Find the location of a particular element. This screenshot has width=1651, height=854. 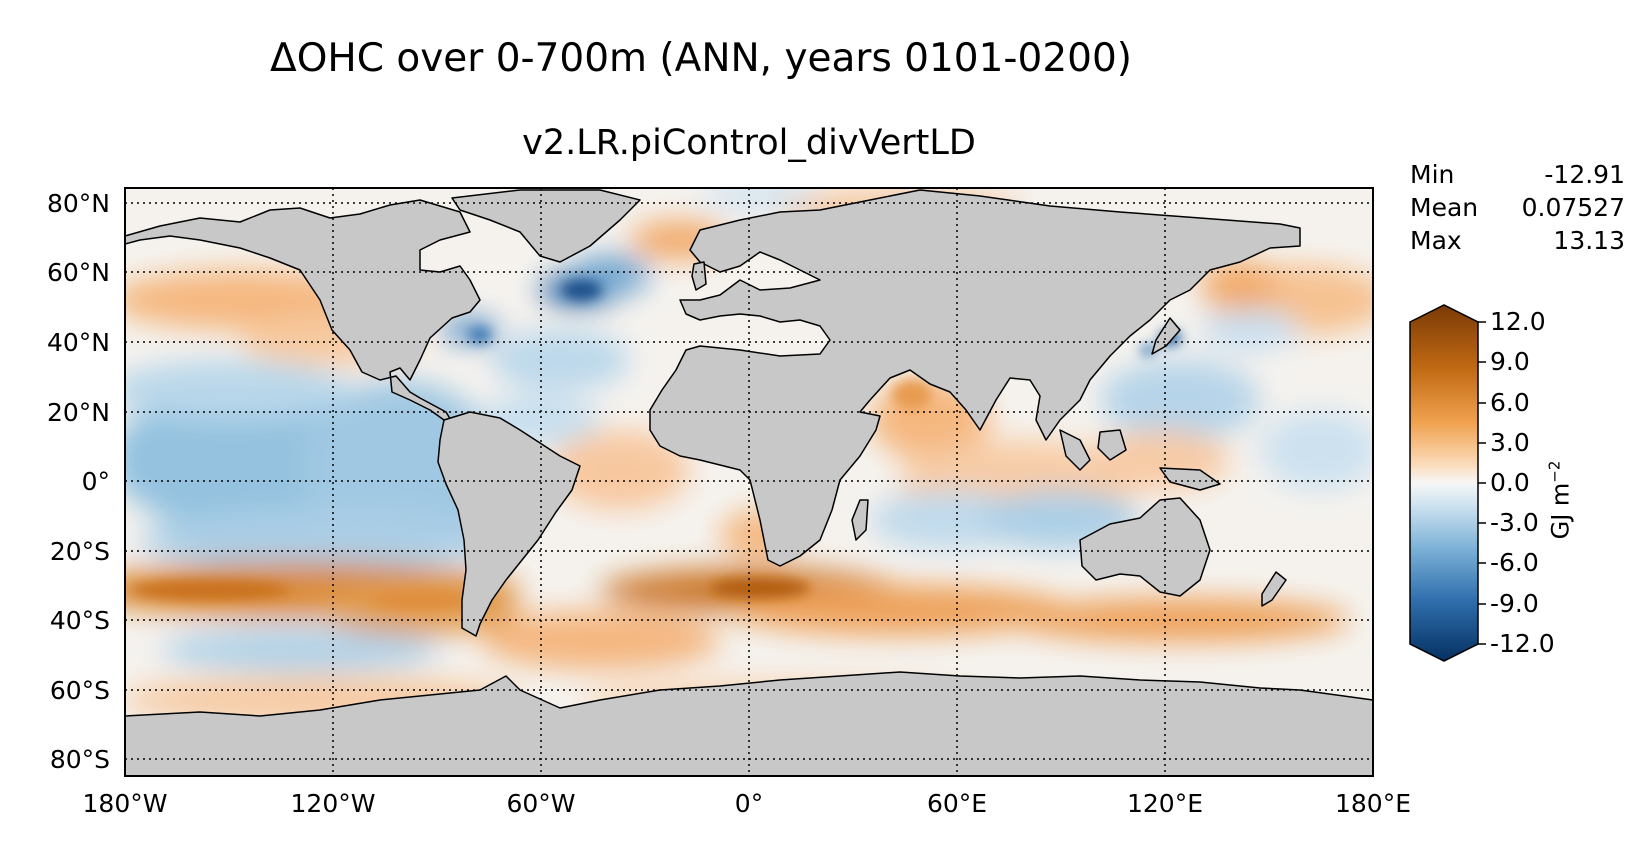

colorbar is located at coordinates (1447, 483).